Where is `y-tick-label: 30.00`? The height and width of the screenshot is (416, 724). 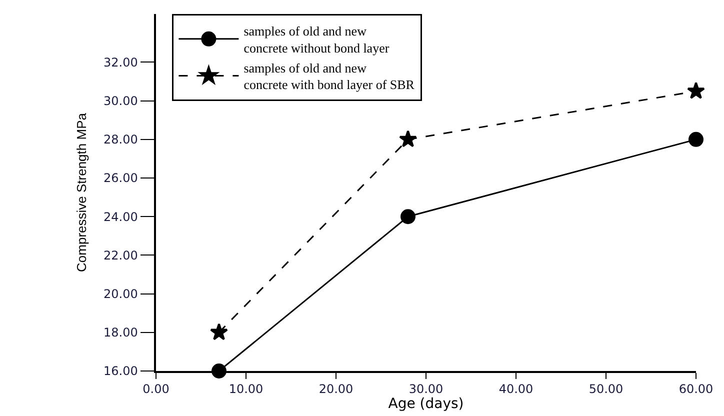
y-tick-label: 30.00 is located at coordinates (120, 101).